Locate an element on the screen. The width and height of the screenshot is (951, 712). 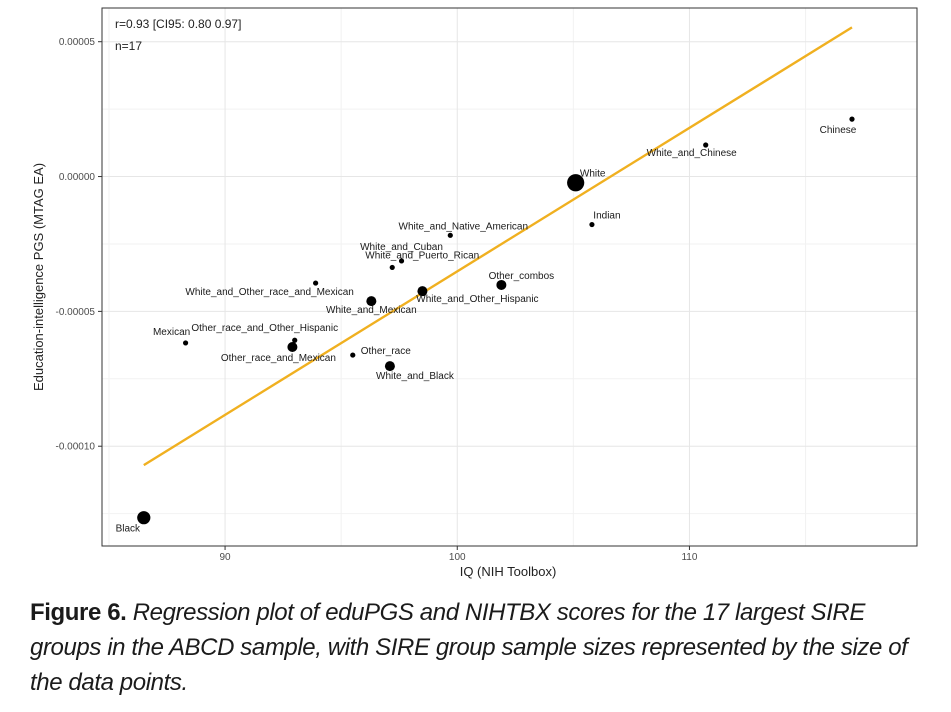
data-point-label: Other_combos is located at coordinates (522, 276).